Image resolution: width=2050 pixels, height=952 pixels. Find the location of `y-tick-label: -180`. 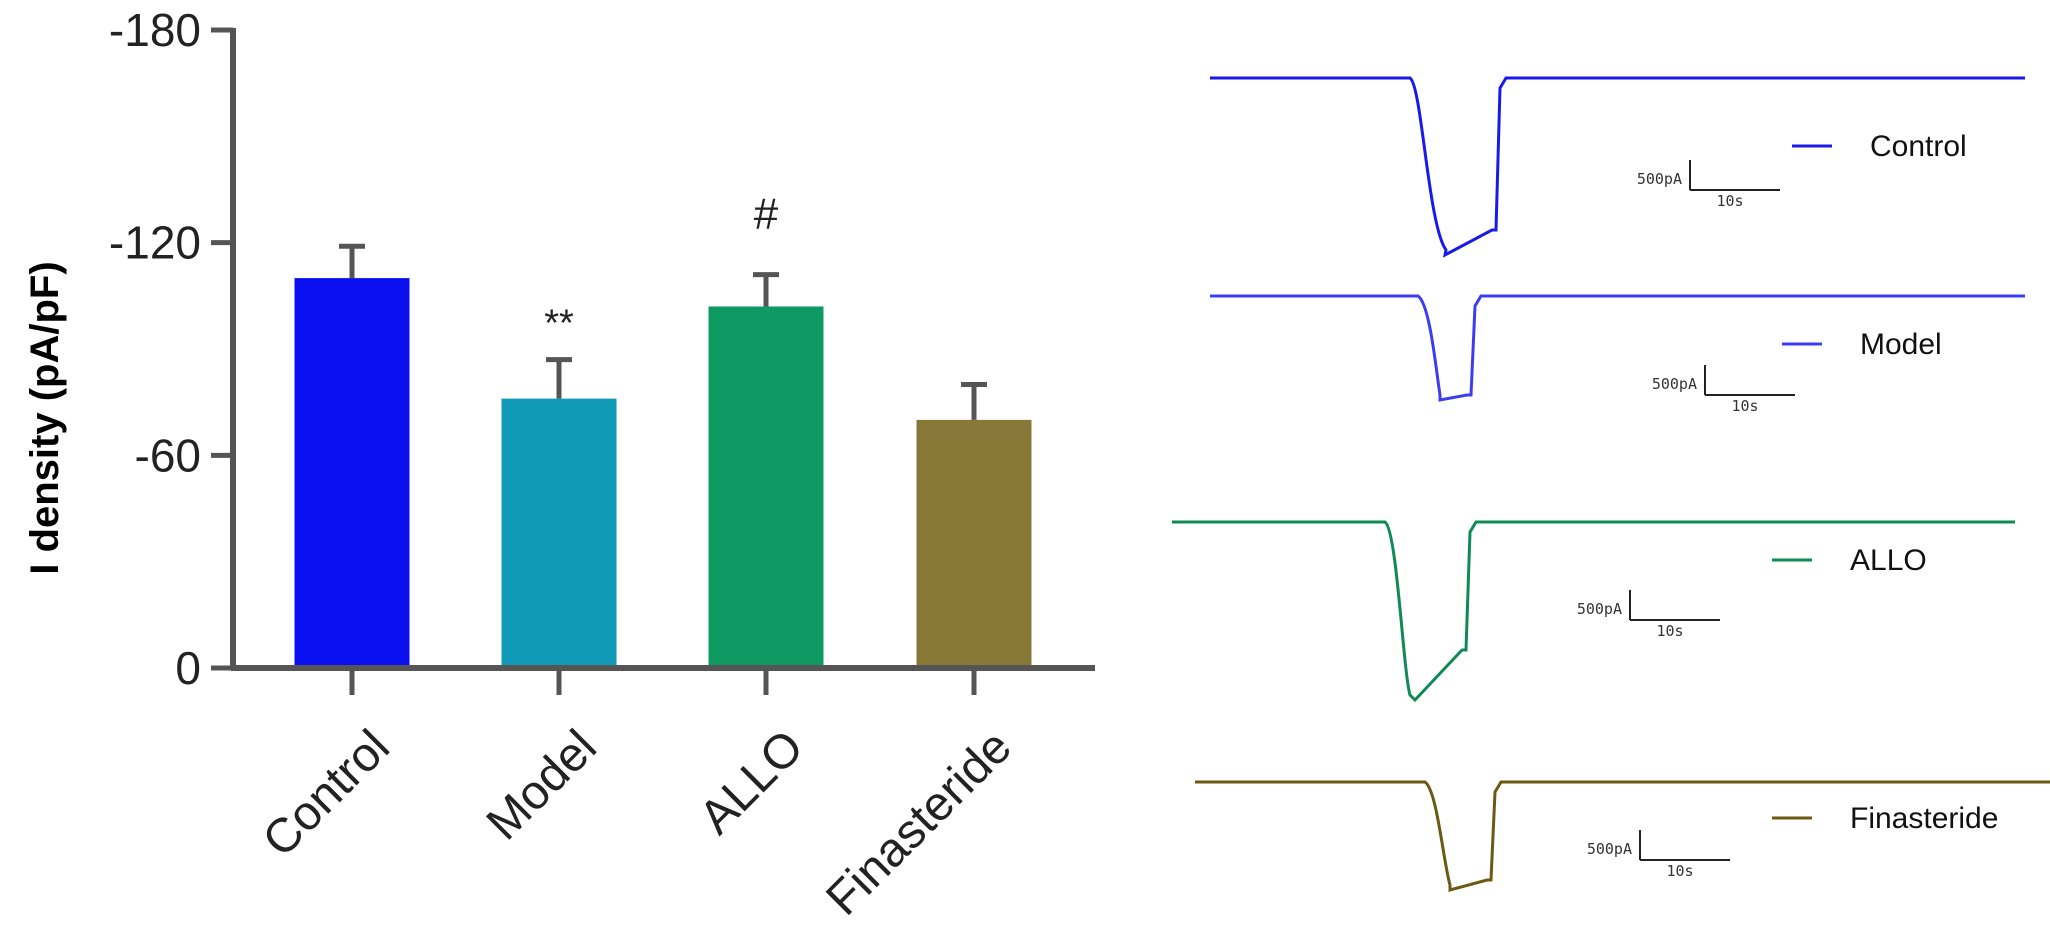

y-tick-label: -180 is located at coordinates (155, 30).